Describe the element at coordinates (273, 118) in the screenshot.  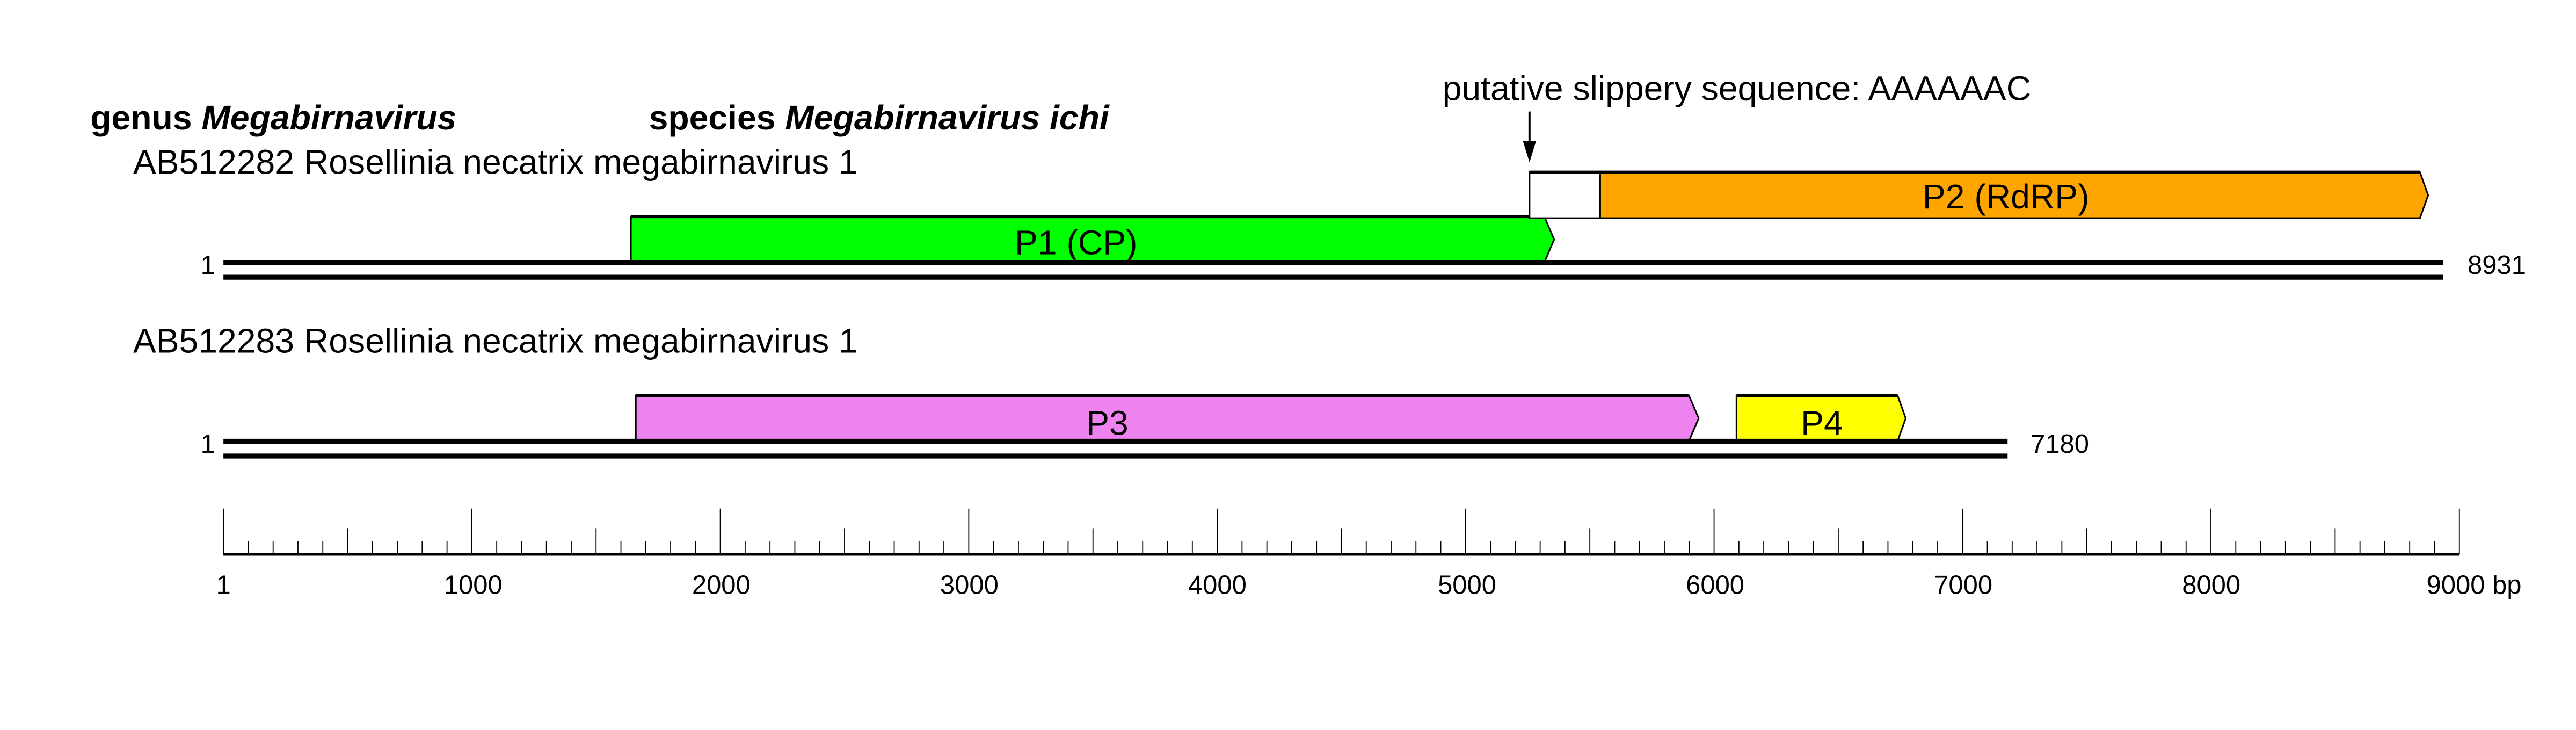
I see `genus-label: genus Megabirnavirus` at that location.